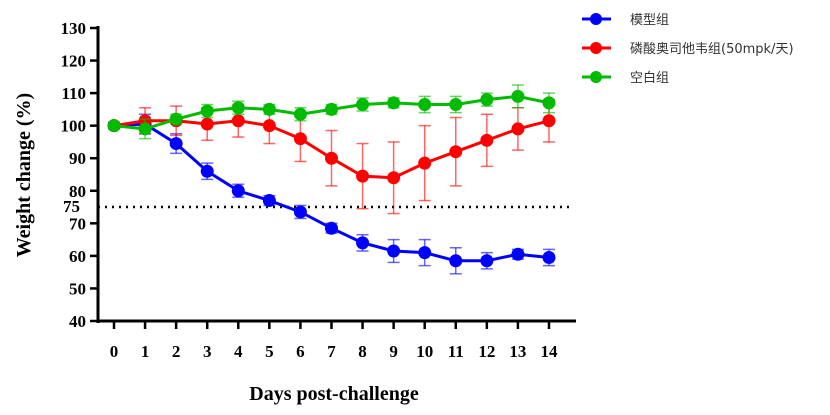  What do you see at coordinates (238, 351) in the screenshot?
I see `x-tick-label: 4` at bounding box center [238, 351].